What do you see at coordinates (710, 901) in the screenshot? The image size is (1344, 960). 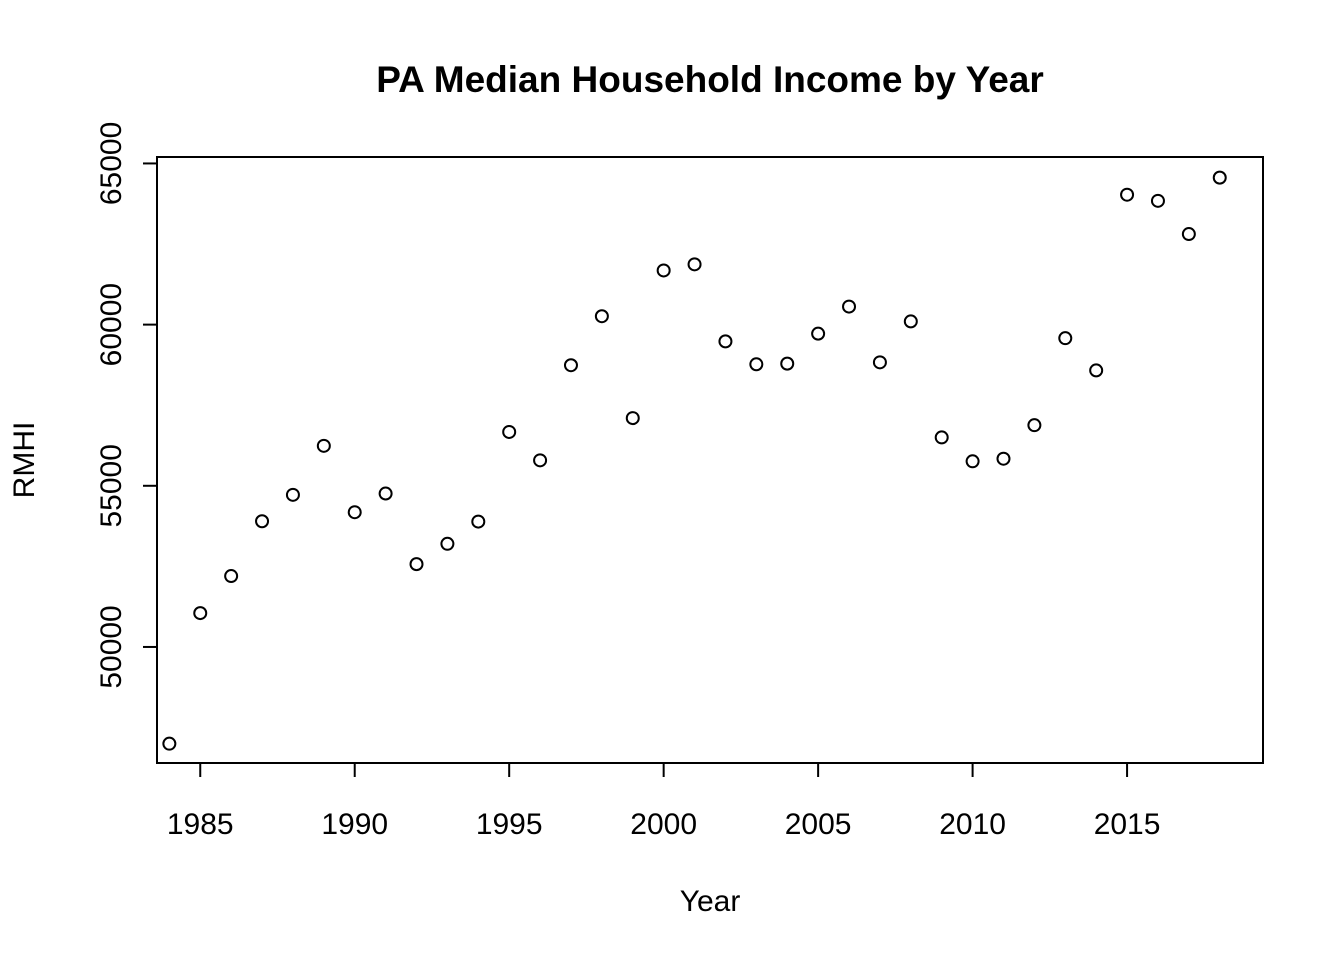 I see `x-axis-label: Year` at bounding box center [710, 901].